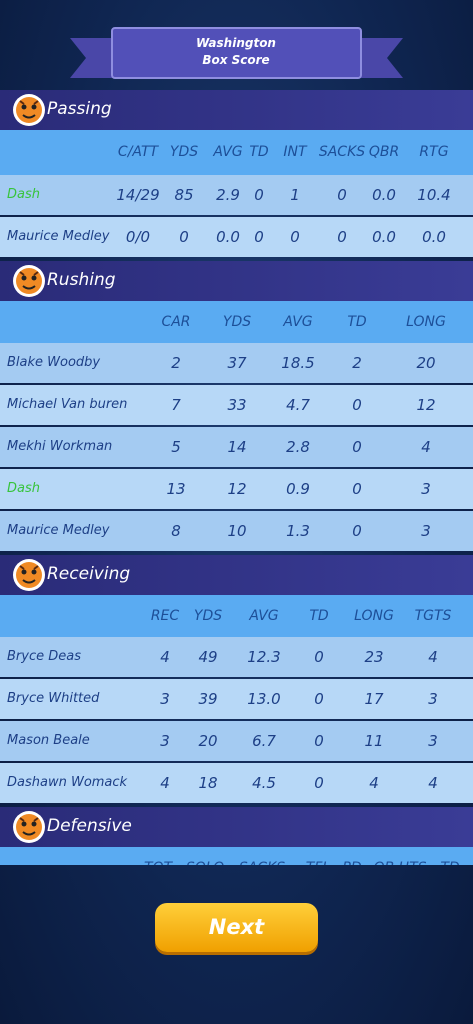 This screenshot has height=1024, width=473. What do you see at coordinates (374, 741) in the screenshot?
I see `stat-value: 11` at bounding box center [374, 741].